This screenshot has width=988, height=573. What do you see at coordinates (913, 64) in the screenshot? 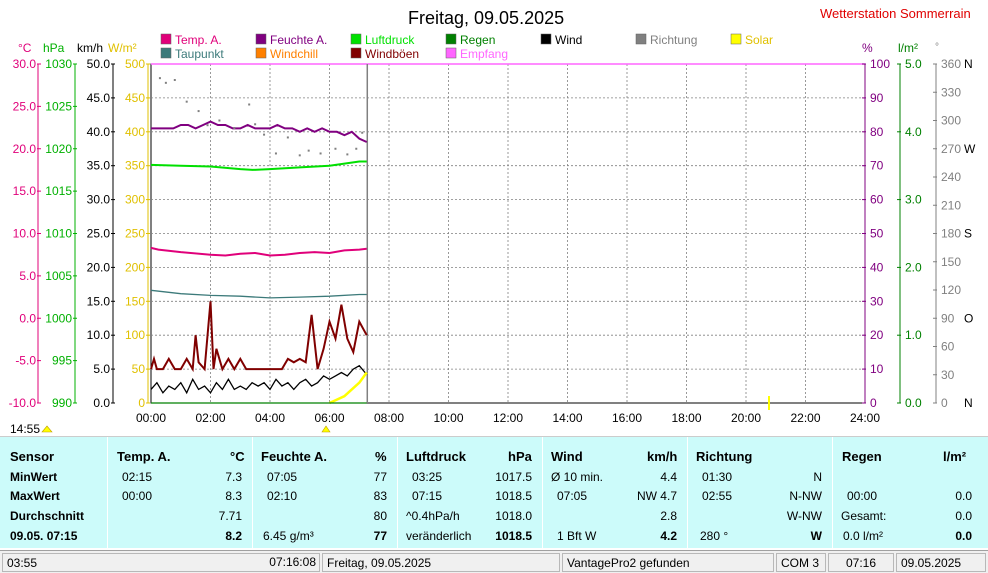
I see `rain-axis-tick-label: 5.0` at bounding box center [913, 64].